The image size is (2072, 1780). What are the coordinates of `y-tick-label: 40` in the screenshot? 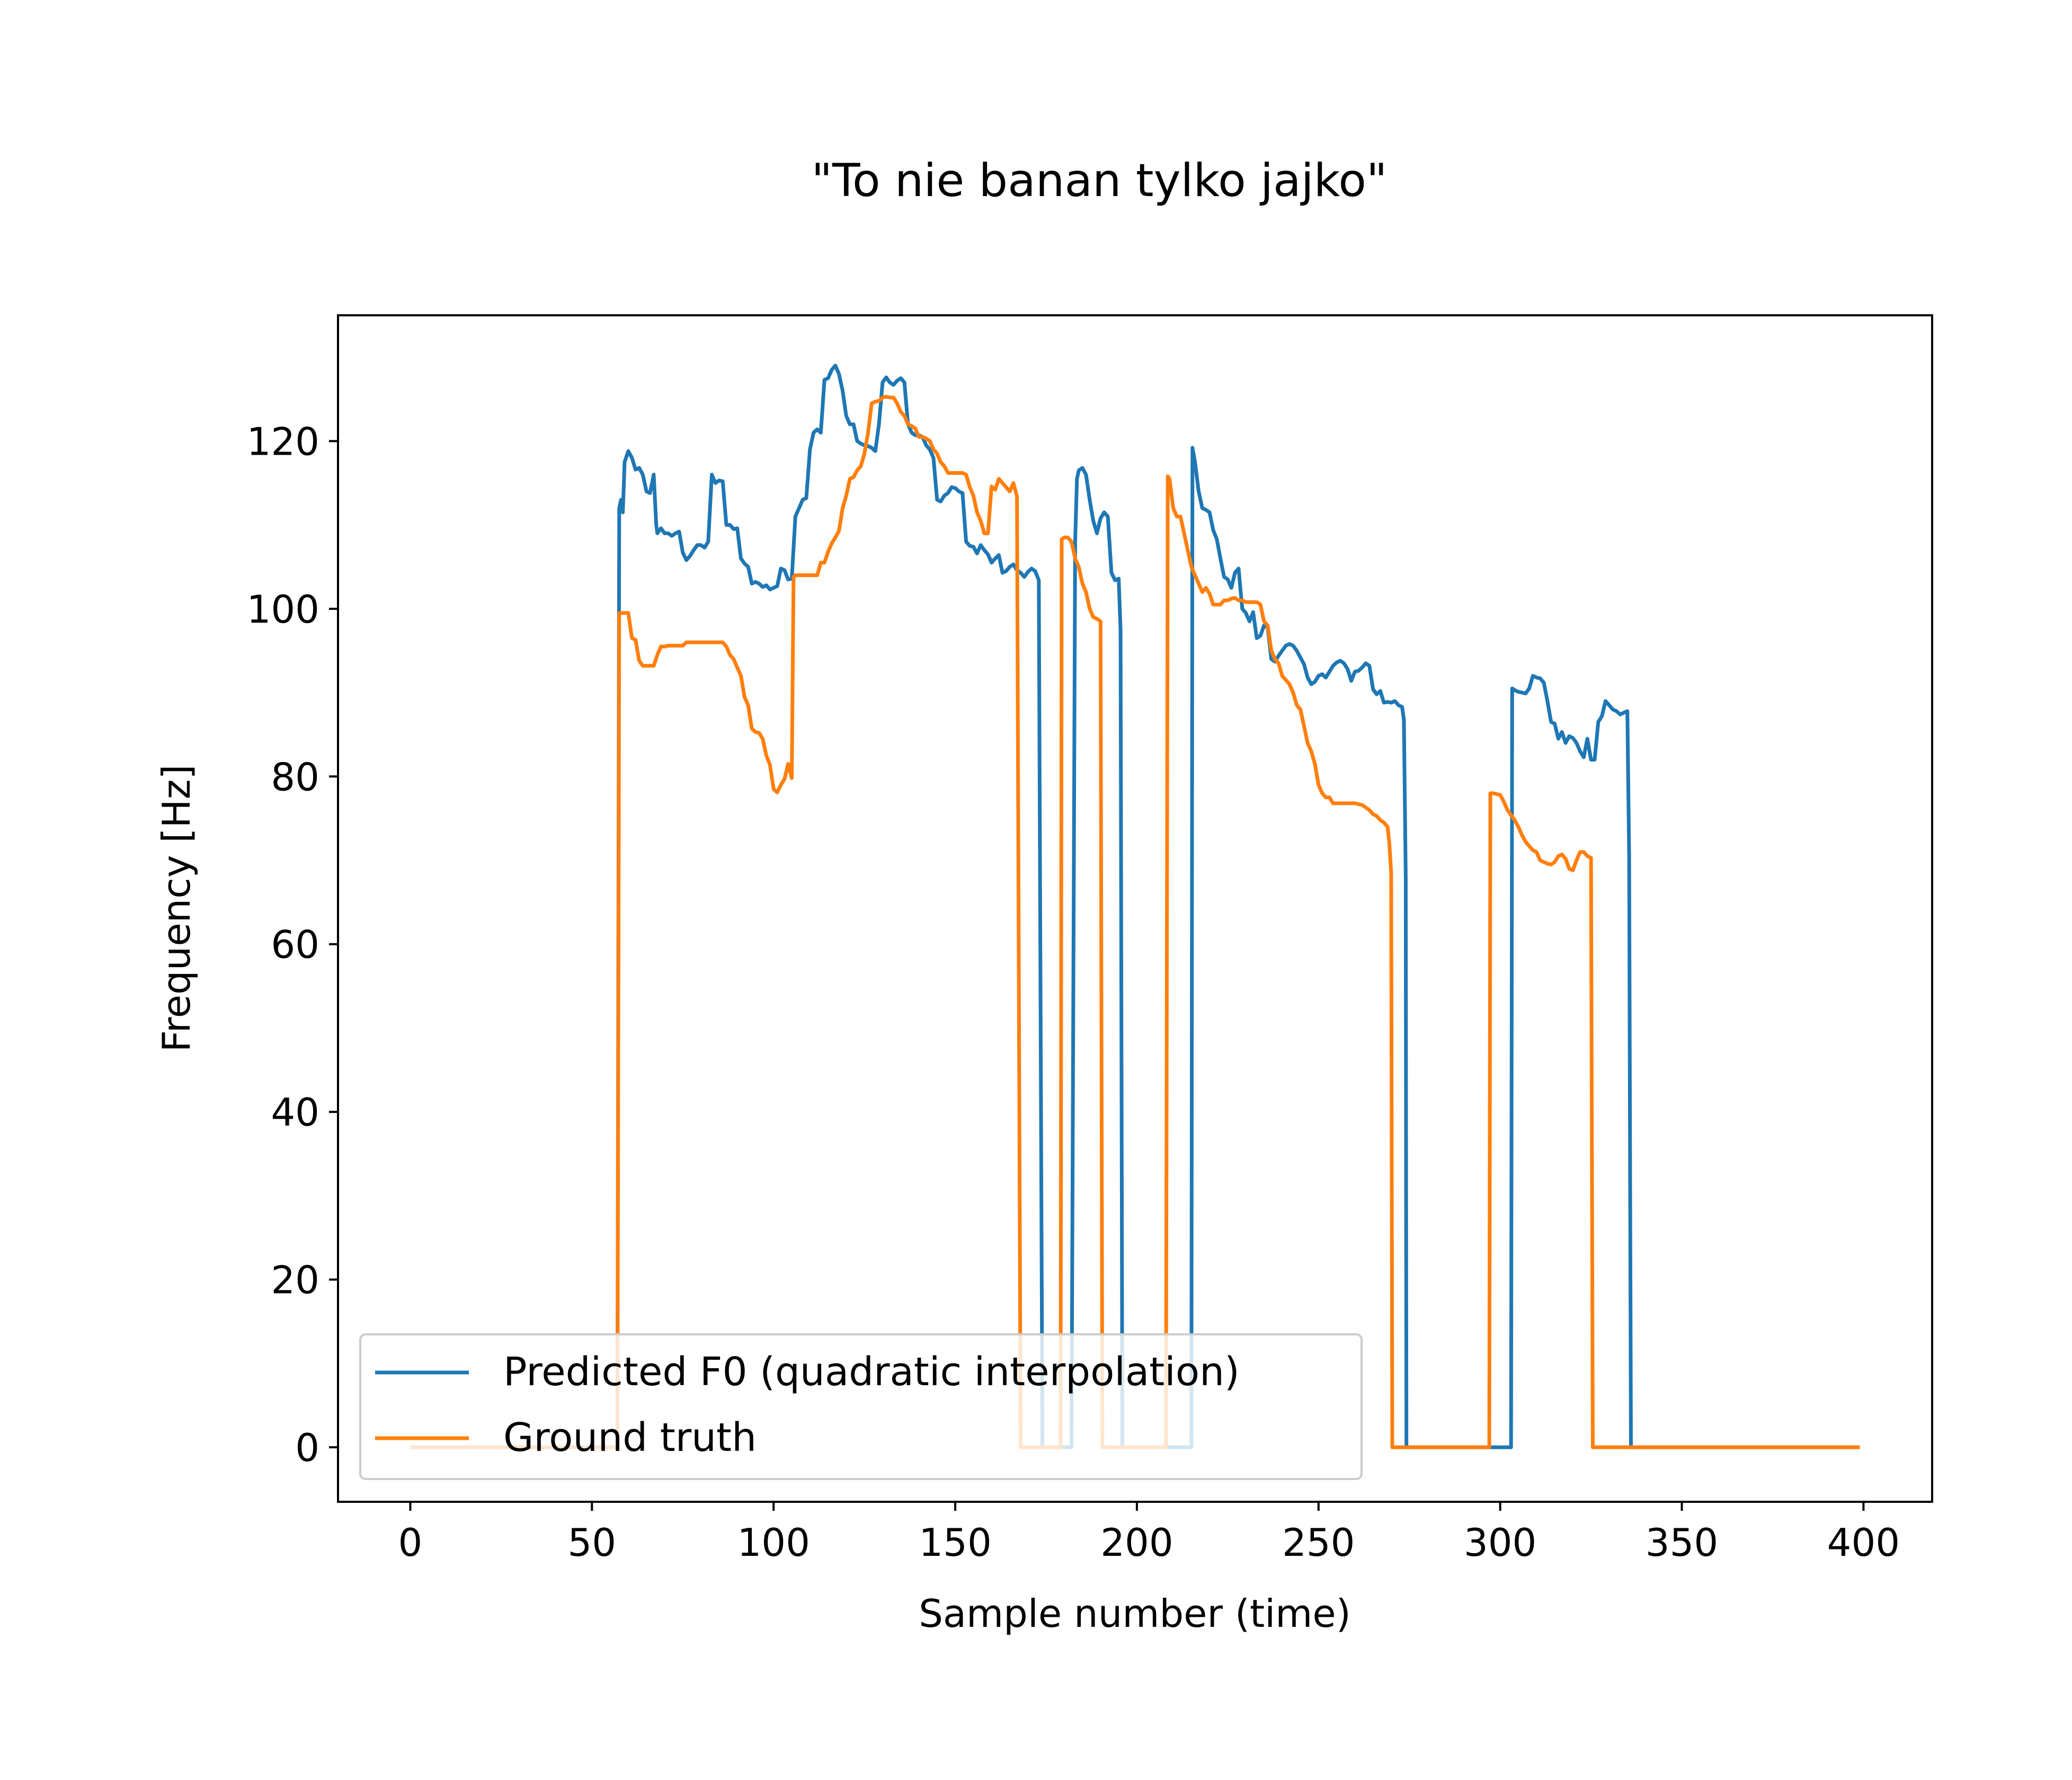 It's located at (295, 1112).